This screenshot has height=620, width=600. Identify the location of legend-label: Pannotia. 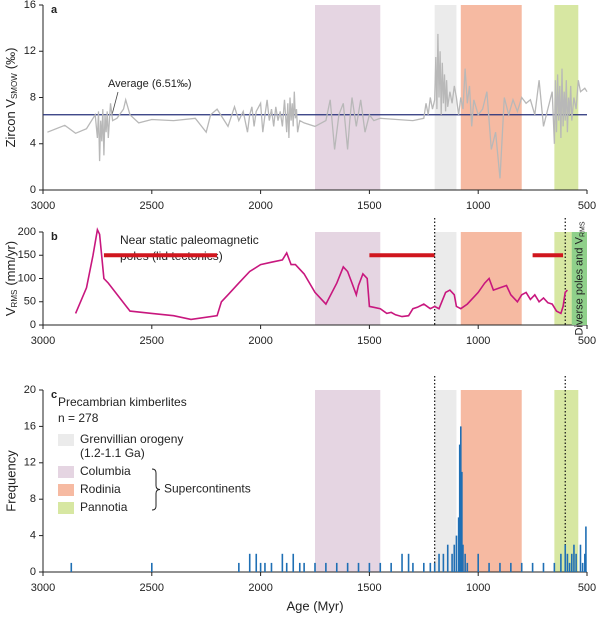
(104, 507).